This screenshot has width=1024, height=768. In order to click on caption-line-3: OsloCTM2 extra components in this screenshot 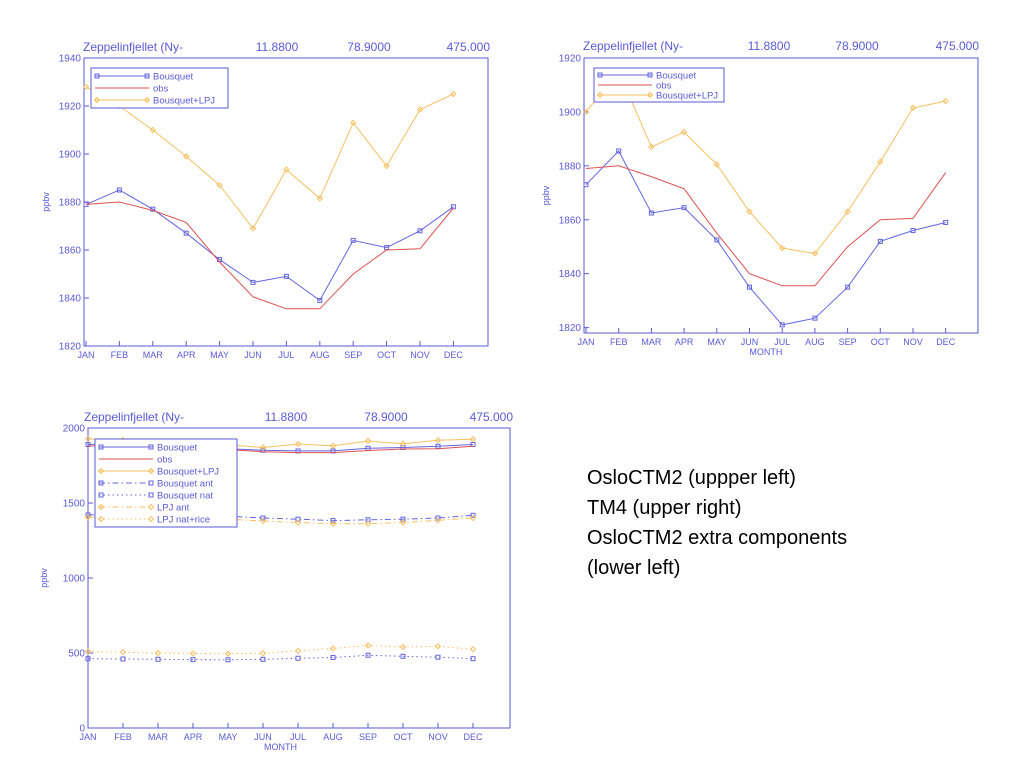, I will do `click(717, 538)`.